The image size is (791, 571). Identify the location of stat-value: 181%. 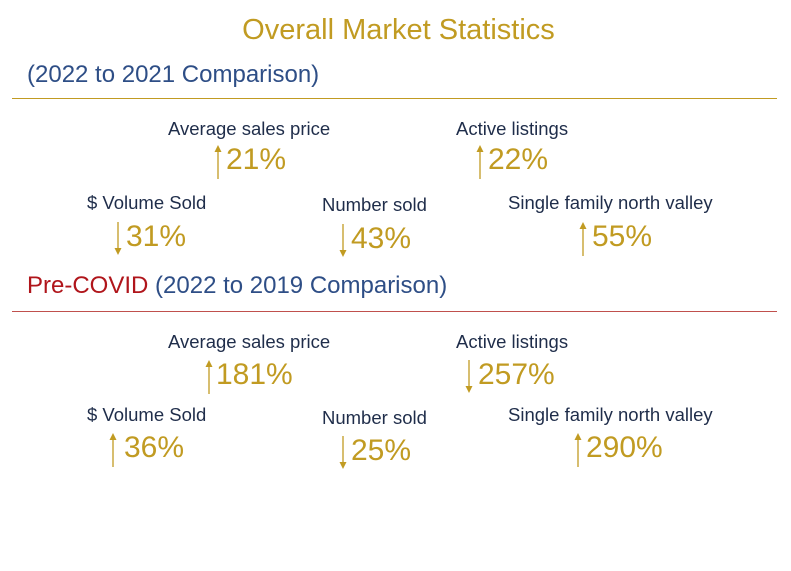
(254, 374).